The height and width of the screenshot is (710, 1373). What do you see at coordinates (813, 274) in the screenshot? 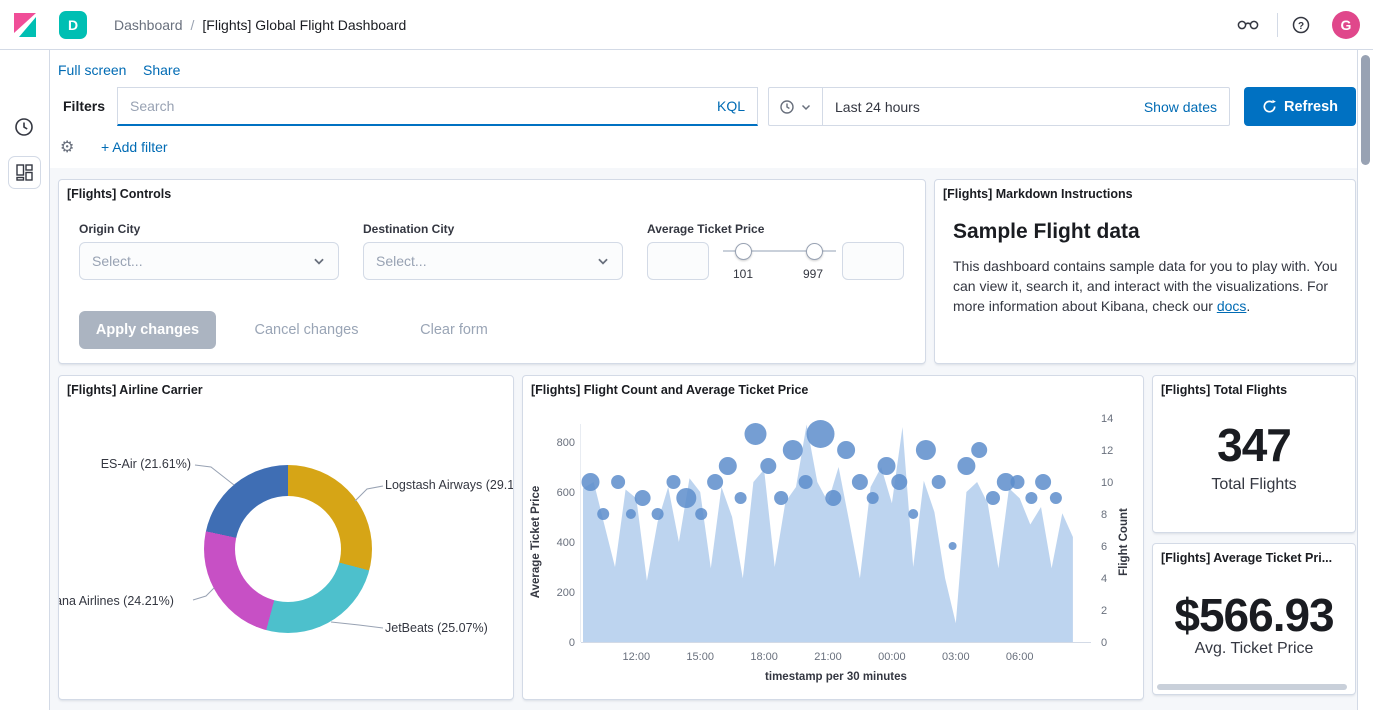
I see `price-max-value: 997` at bounding box center [813, 274].